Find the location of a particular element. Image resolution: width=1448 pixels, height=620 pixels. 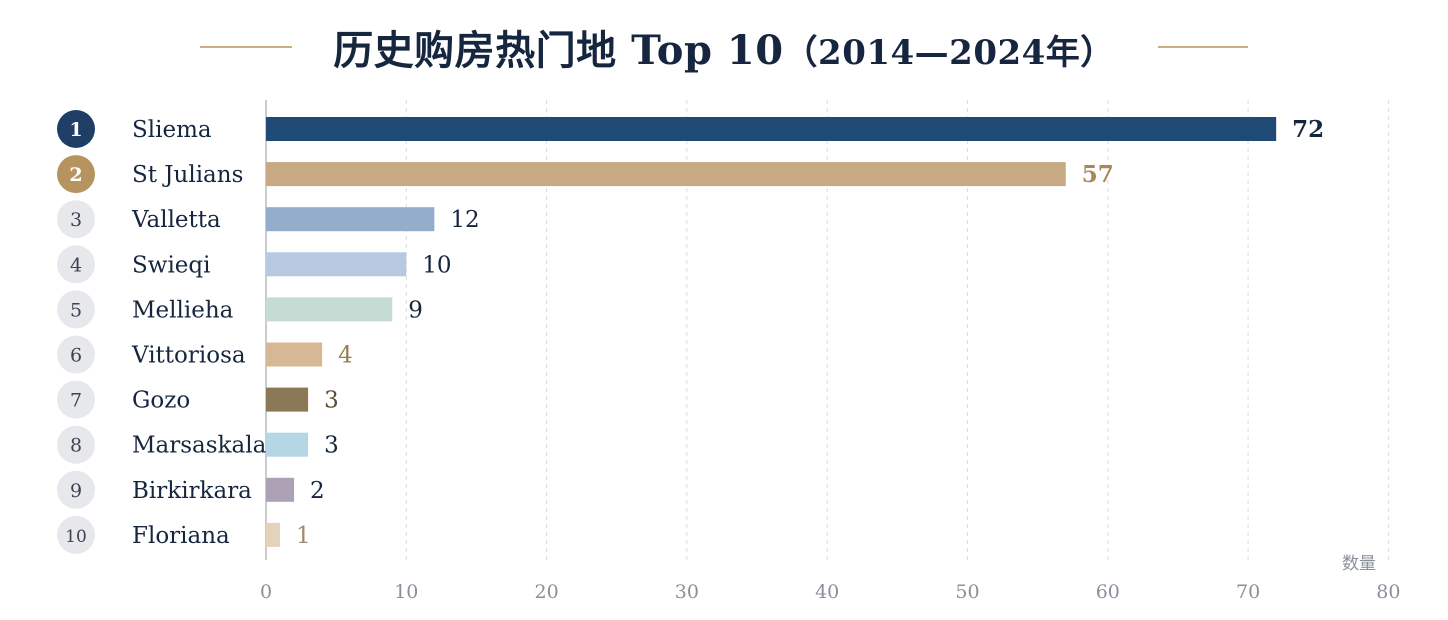

chart-title-range: （2014—2024年） is located at coordinates (949, 53).